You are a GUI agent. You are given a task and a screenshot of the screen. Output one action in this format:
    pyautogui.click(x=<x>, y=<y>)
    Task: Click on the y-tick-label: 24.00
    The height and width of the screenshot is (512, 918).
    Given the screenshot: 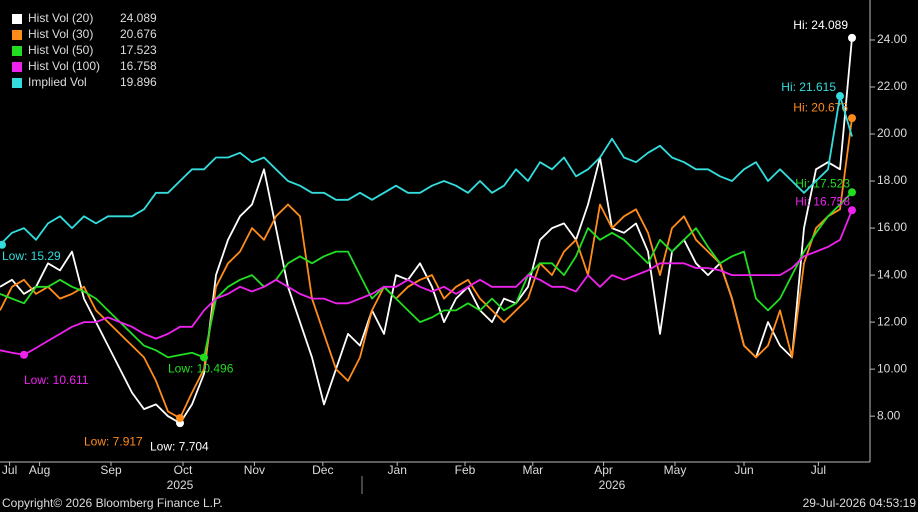 What is the action you would take?
    pyautogui.click(x=892, y=39)
    